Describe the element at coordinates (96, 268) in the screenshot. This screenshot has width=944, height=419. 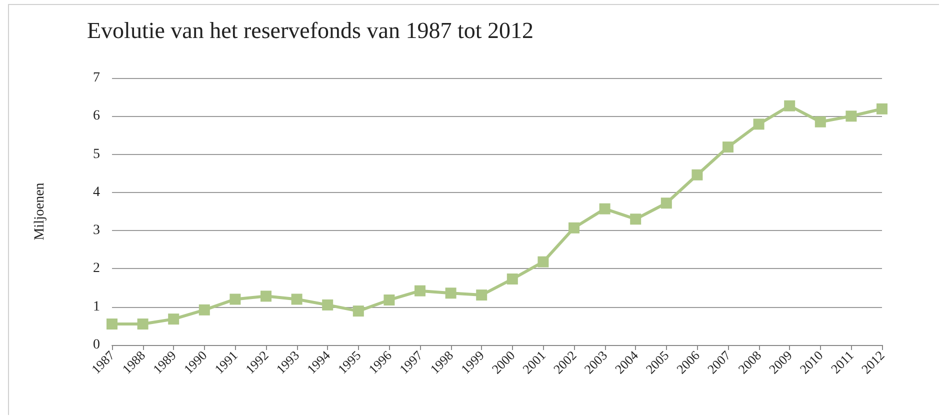
I see `y-tick-label: 2` at that location.